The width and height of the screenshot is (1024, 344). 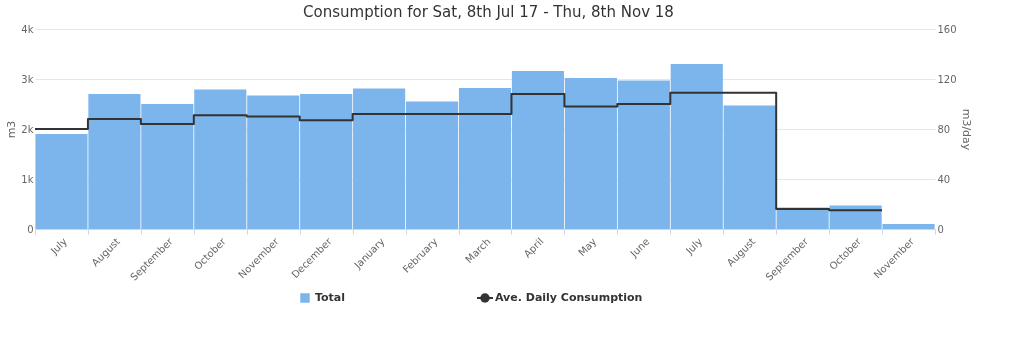 I want to click on y-tick-label: 4k, so click(x=27, y=29).